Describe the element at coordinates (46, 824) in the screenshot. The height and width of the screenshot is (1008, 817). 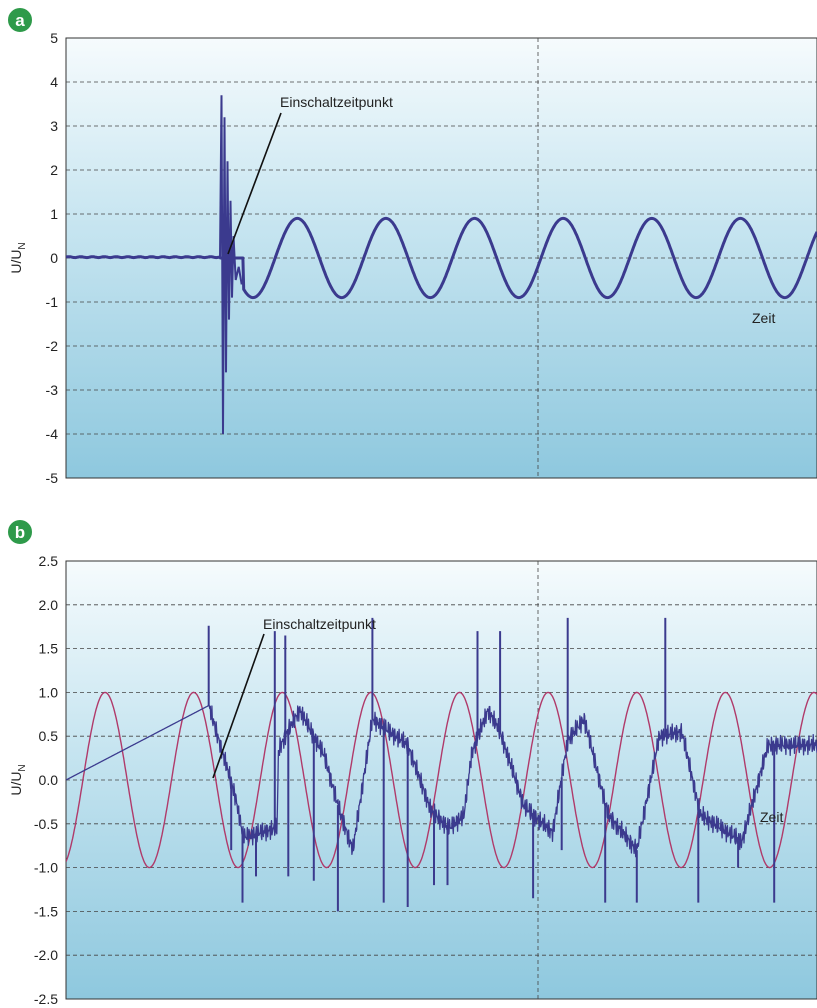
I see `panel-b-y-tick-label: -0.5` at that location.